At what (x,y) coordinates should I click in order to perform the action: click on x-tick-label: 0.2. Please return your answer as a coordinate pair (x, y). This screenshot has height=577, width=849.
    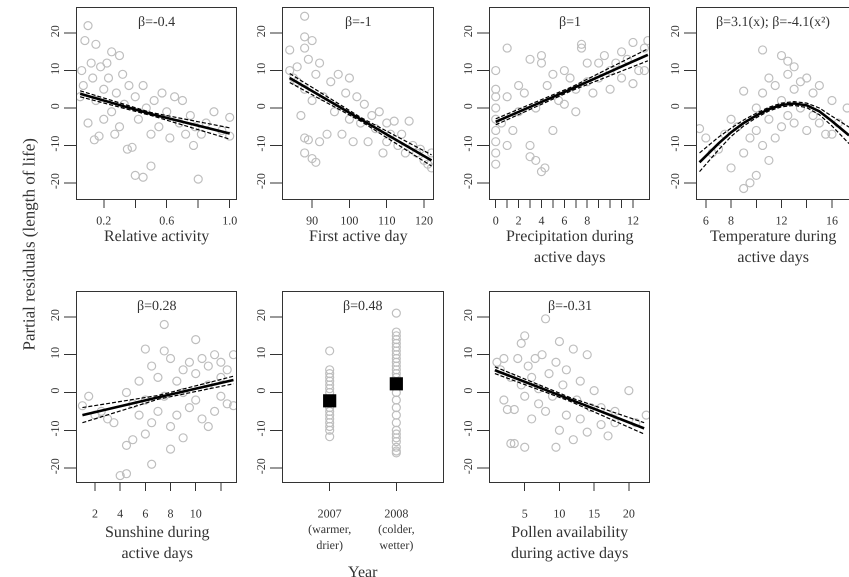
    Looking at the image, I should click on (104, 221).